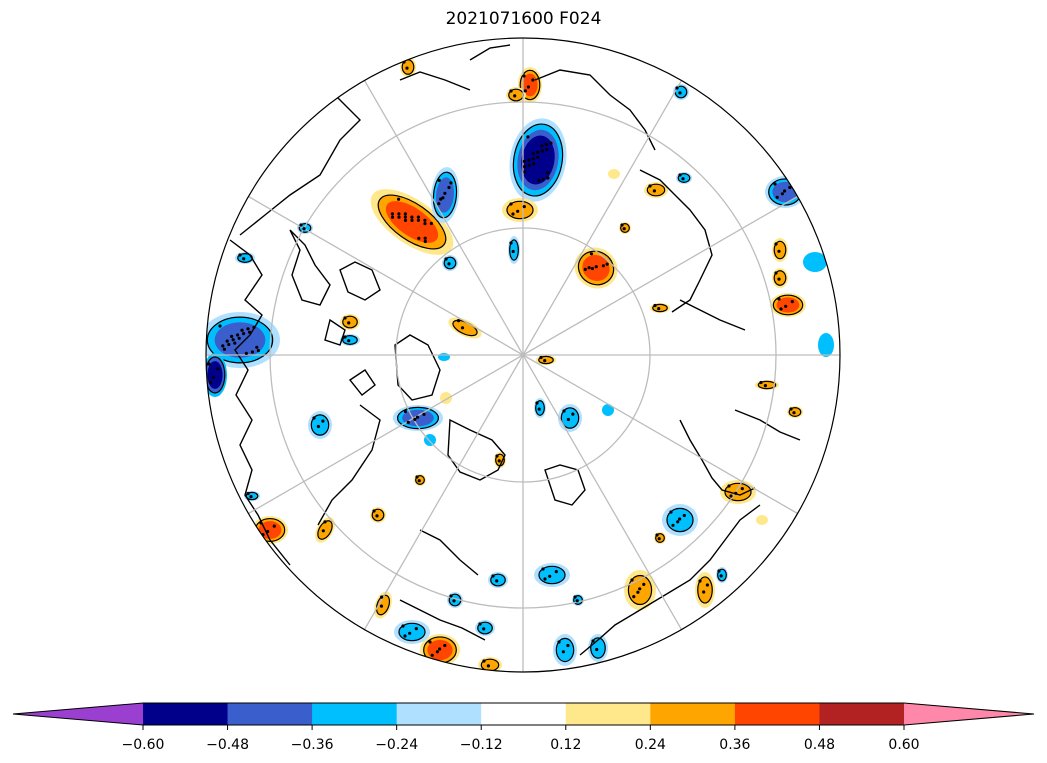  I want to click on map-title: 2021071600 F024, so click(523, 19).